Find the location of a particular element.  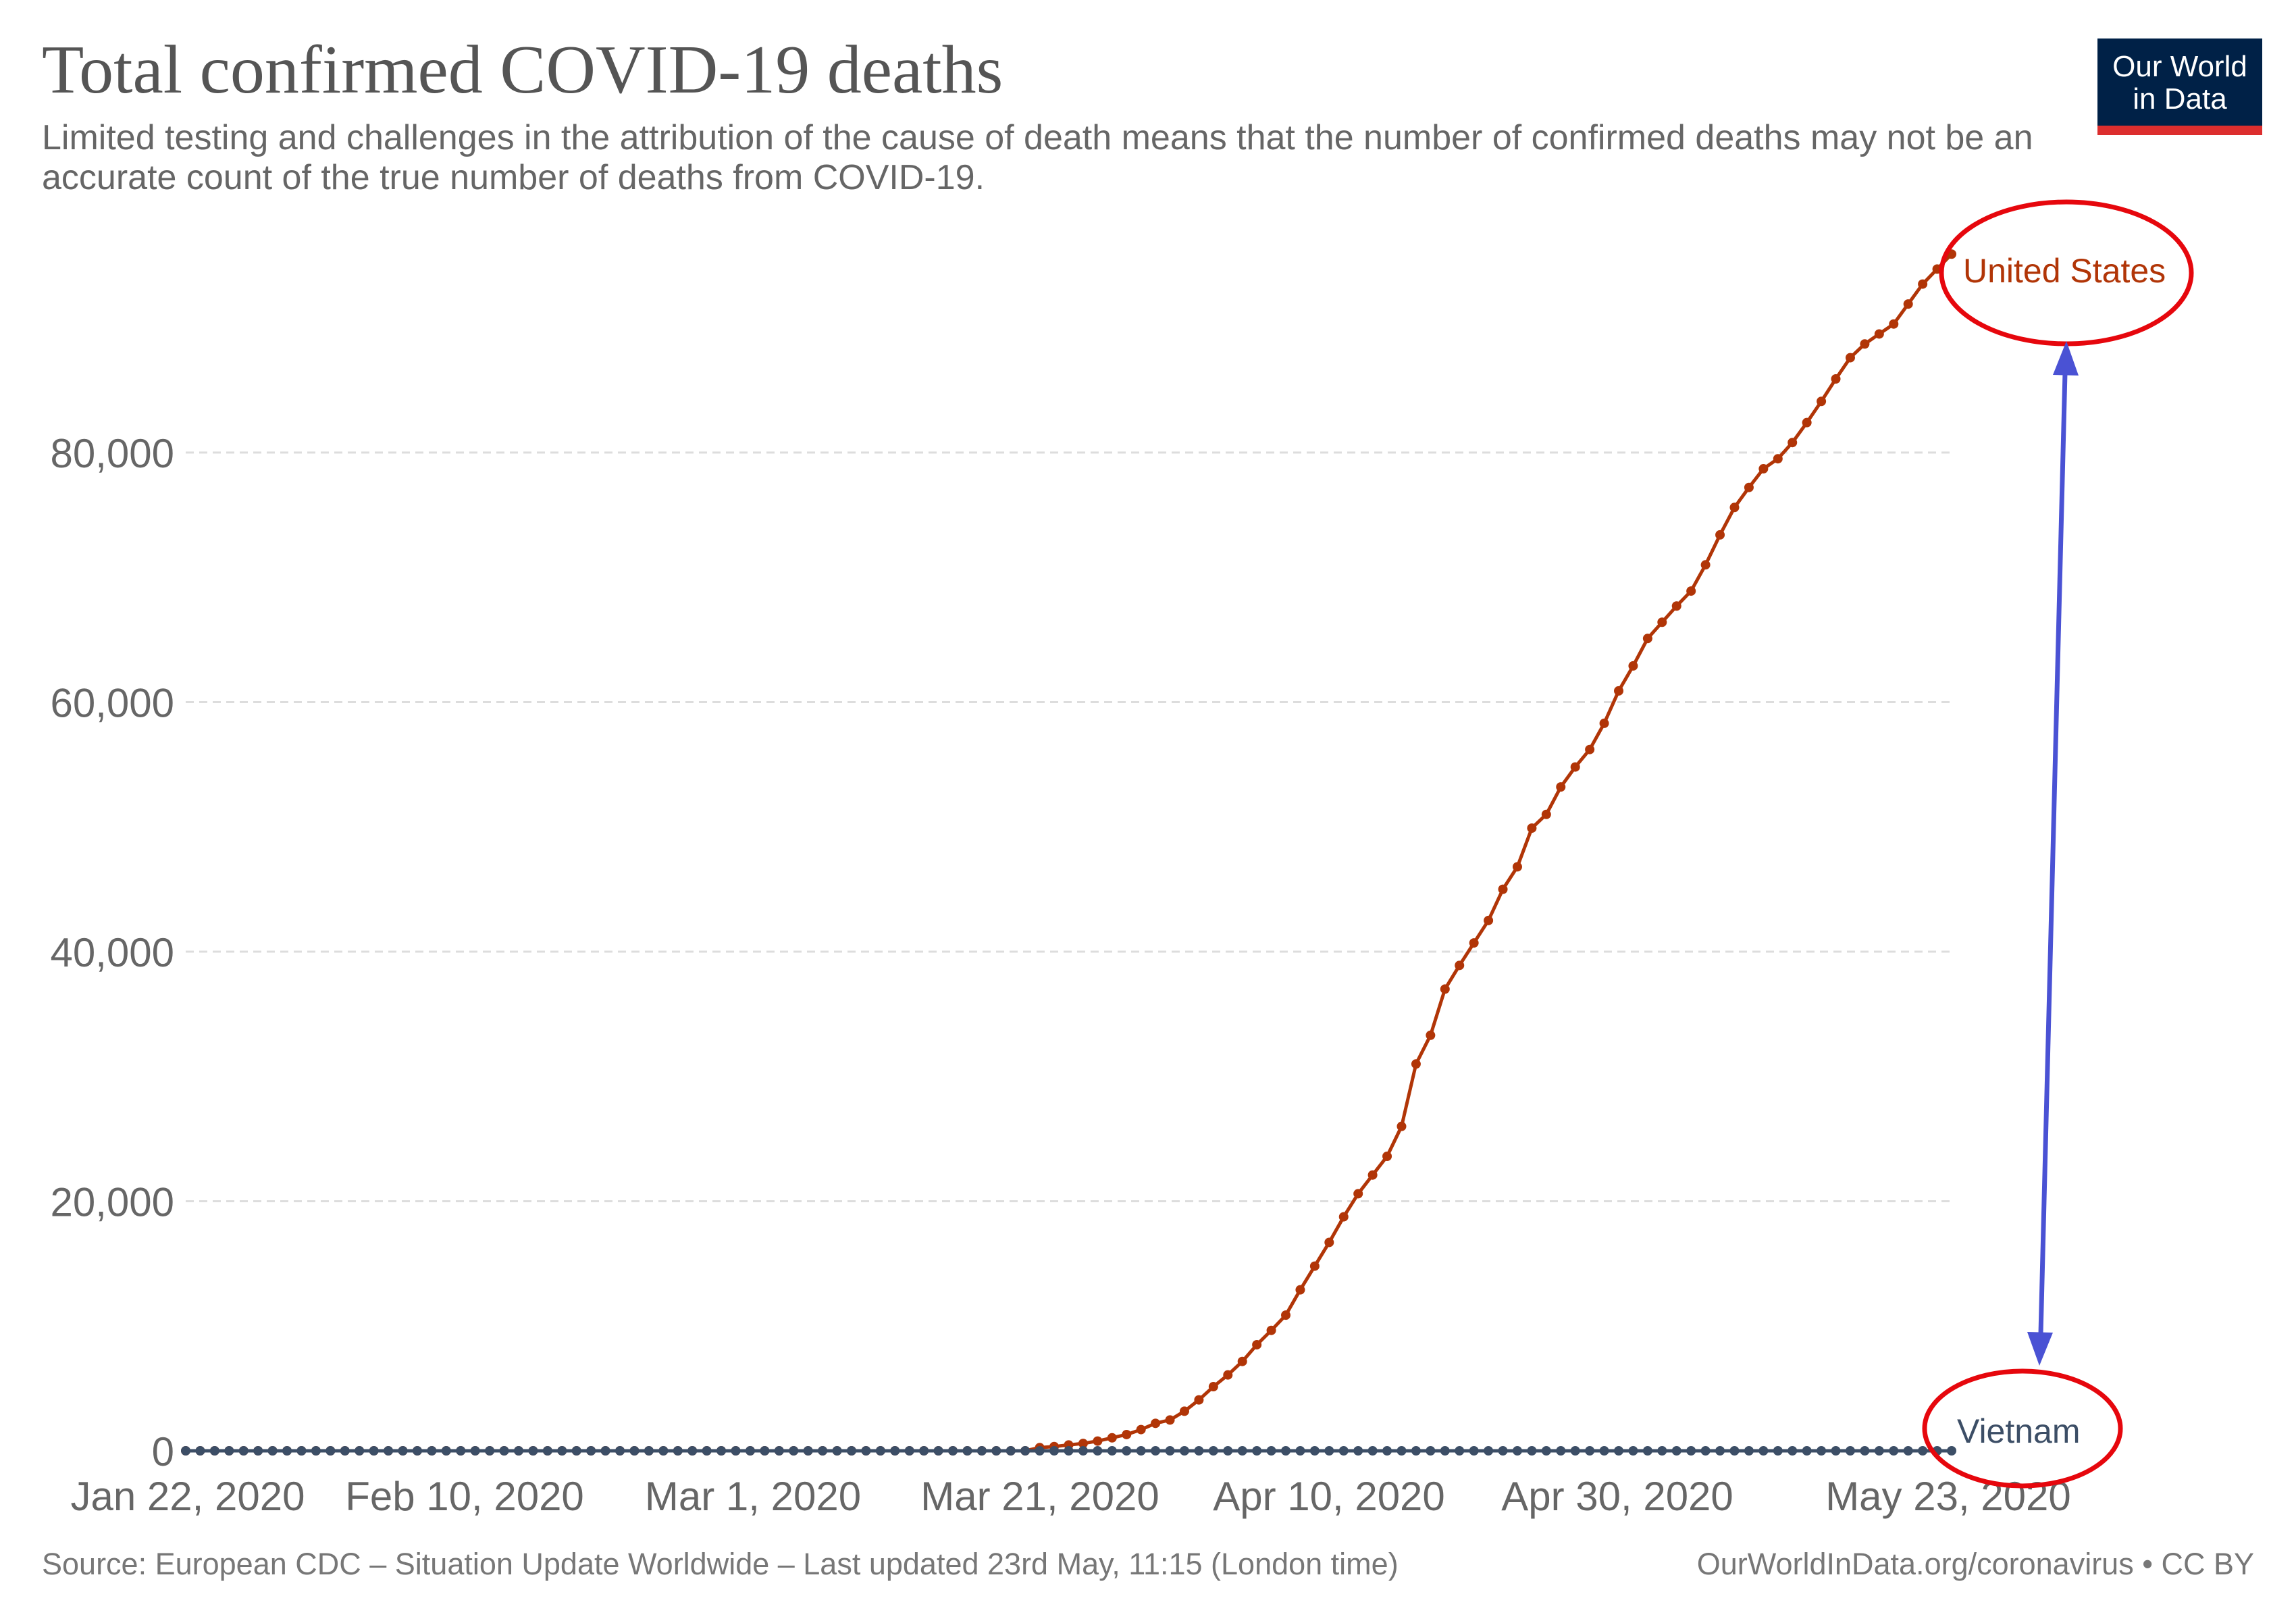

annotation-circle-vietnam is located at coordinates (2022, 1428).